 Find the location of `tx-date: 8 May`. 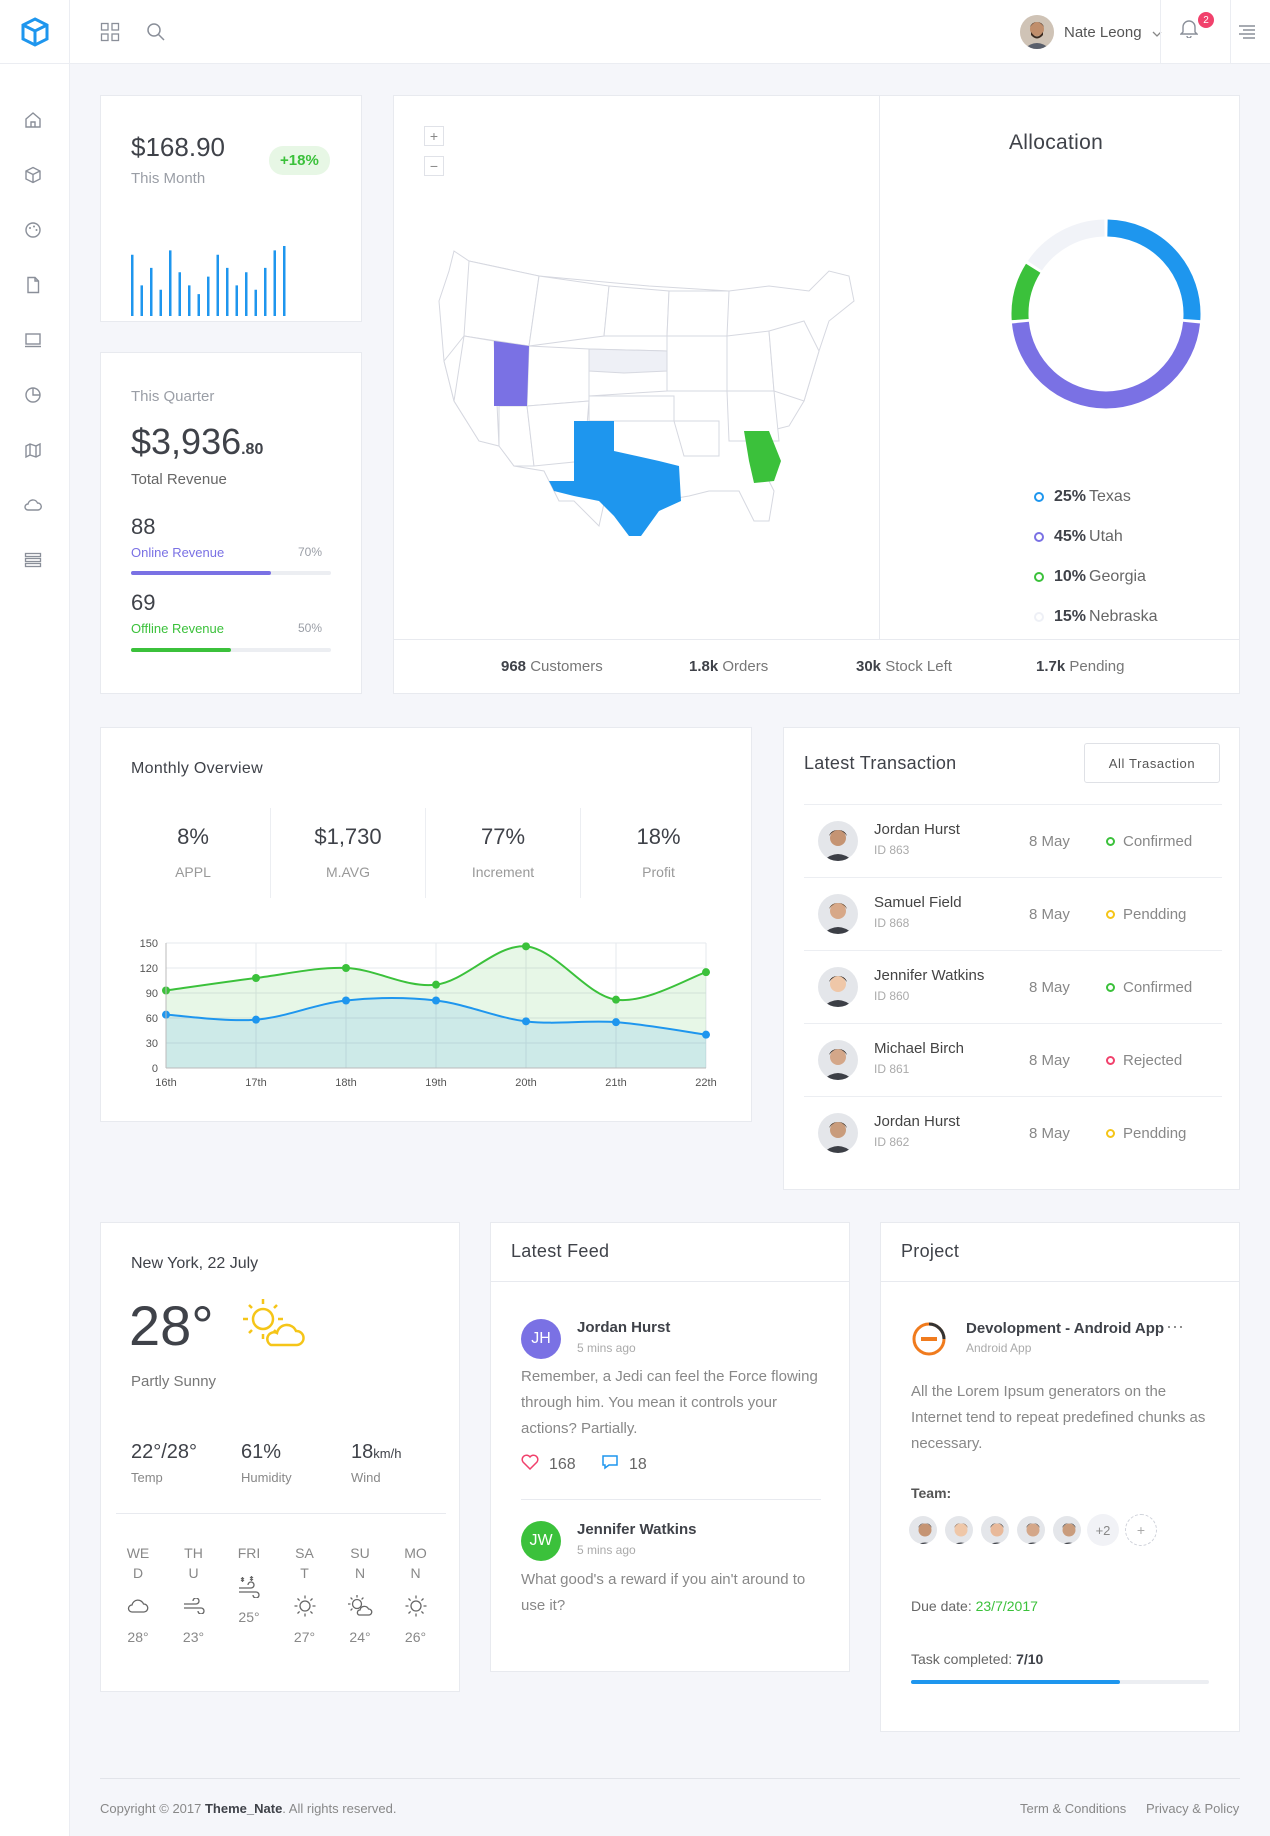

tx-date: 8 May is located at coordinates (1049, 914).